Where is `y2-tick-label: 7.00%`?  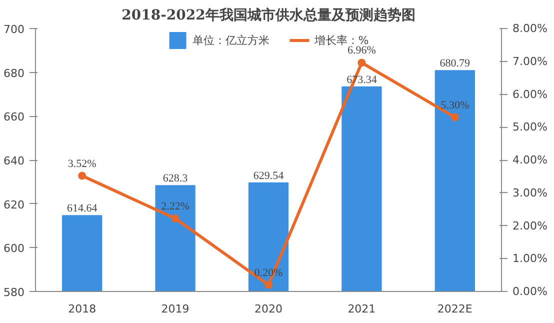
y2-tick-label: 7.00% is located at coordinates (530, 61).